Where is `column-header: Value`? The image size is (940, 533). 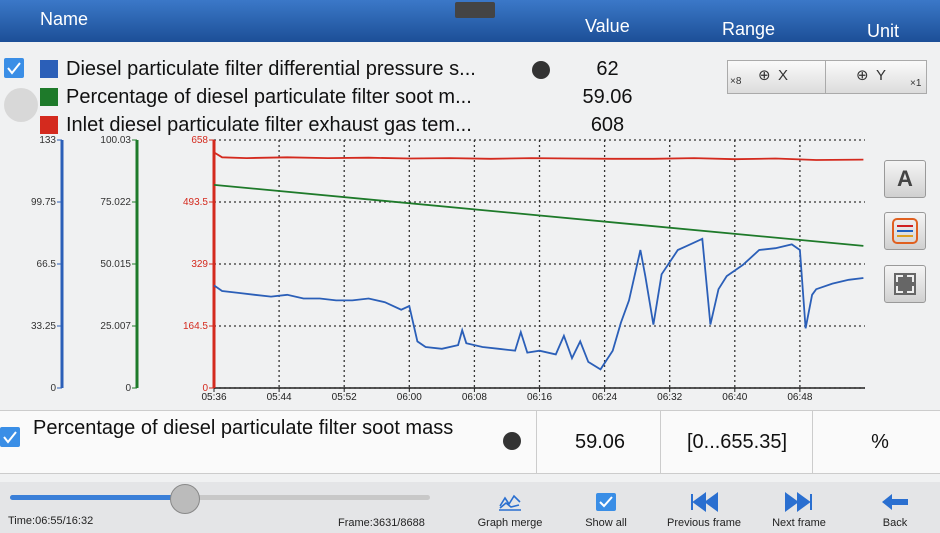
column-header: Value is located at coordinates (607, 26).